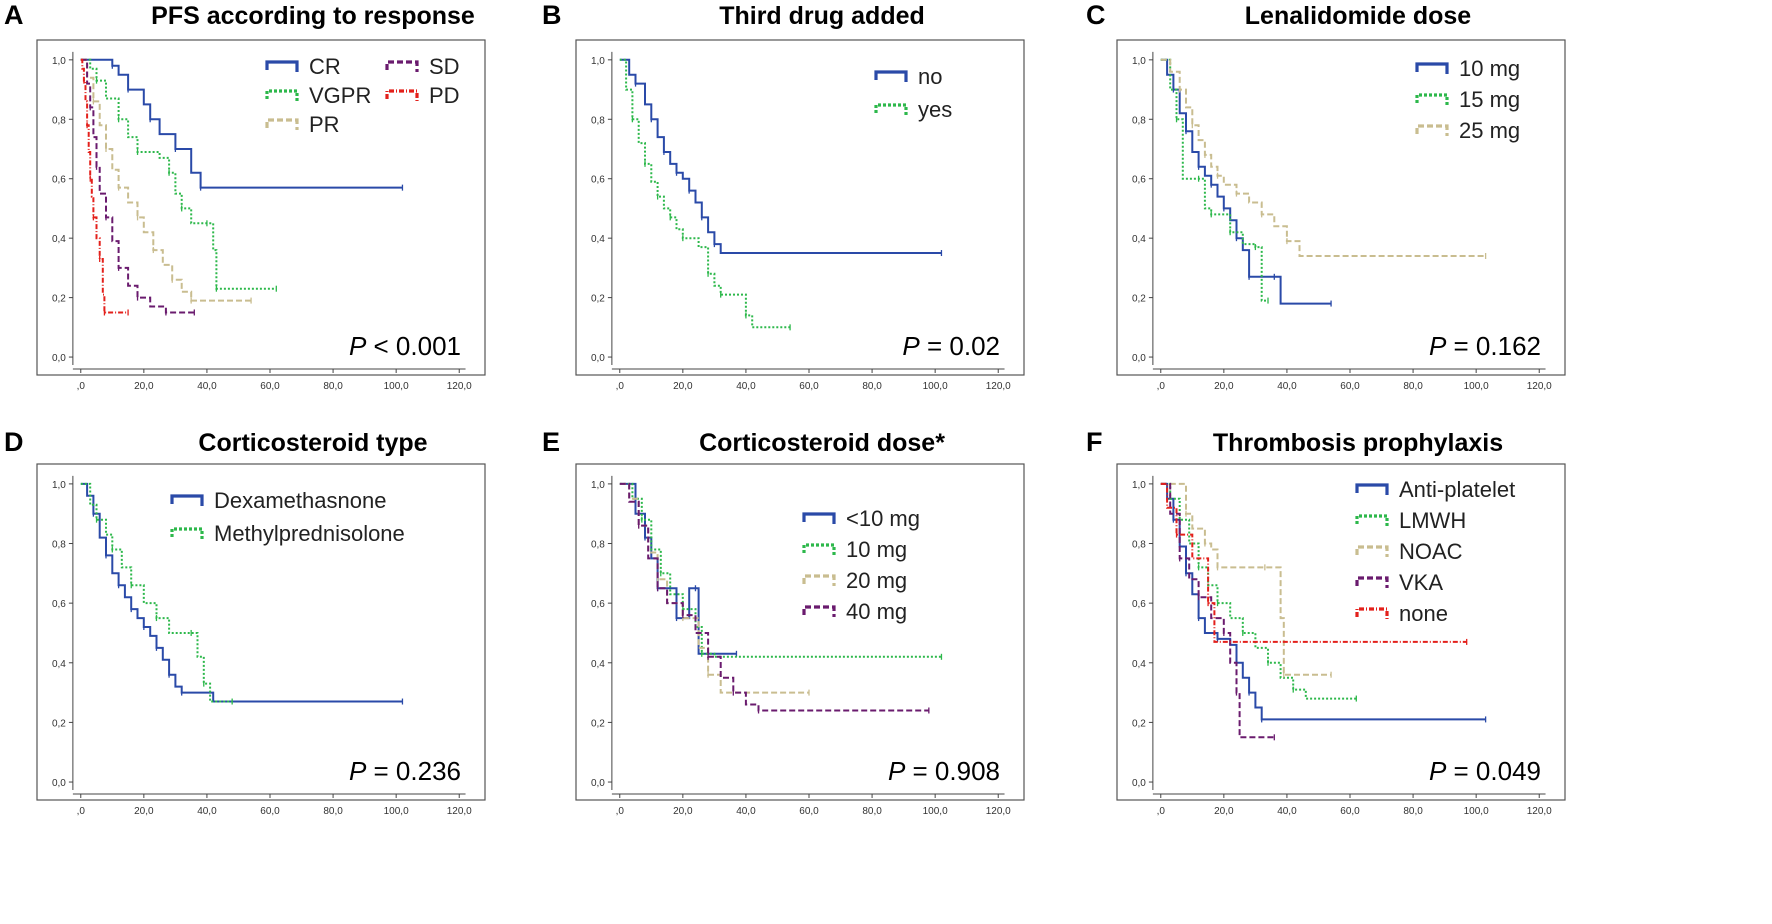 This screenshot has width=1772, height=924. Describe the element at coordinates (104, 186) in the screenshot. I see `km-curve-pd` at that location.